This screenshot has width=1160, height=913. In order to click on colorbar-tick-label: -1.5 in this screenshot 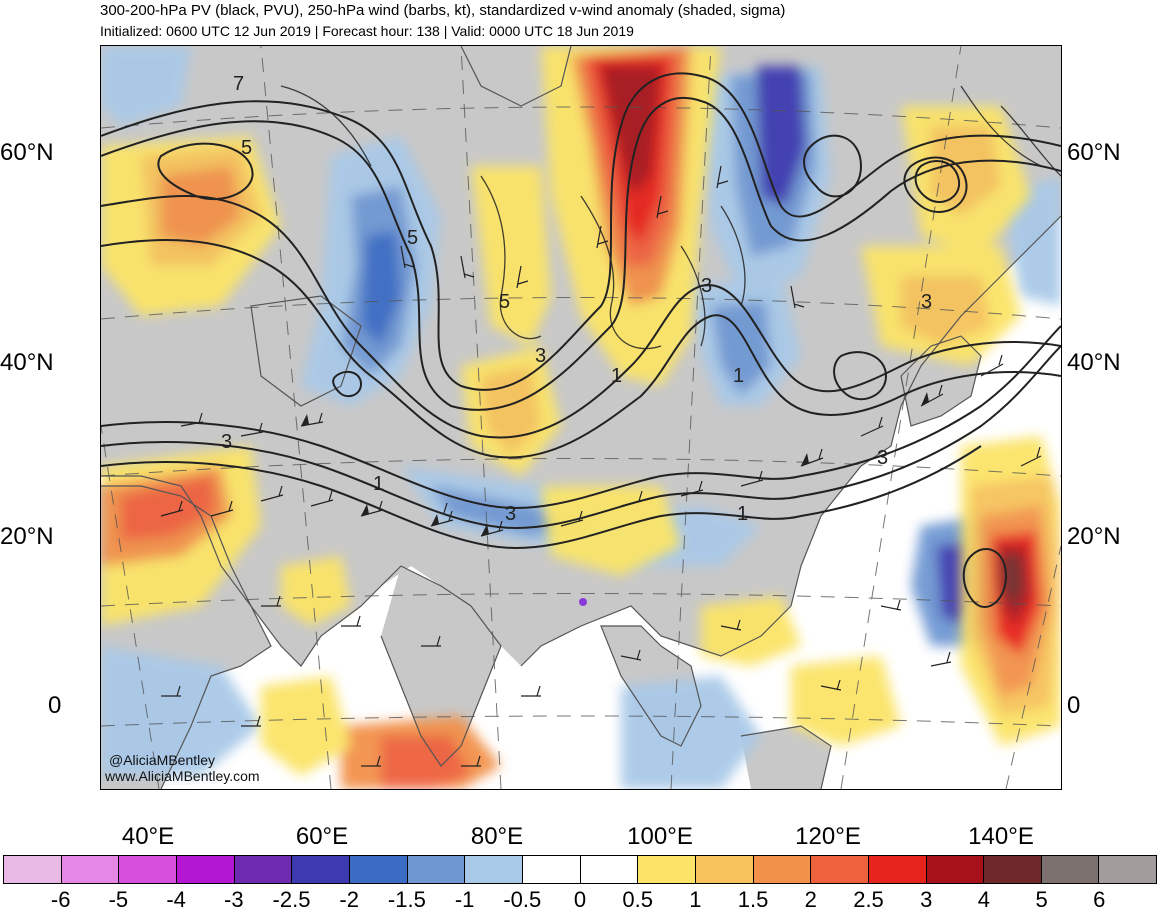, I will do `click(406, 899)`.